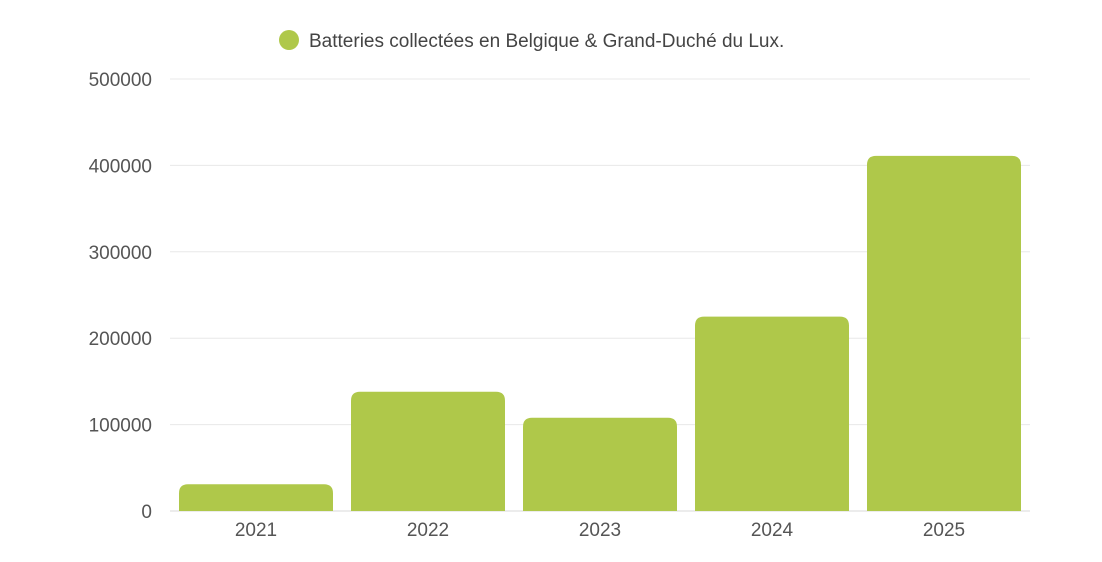 This screenshot has width=1102, height=562. I want to click on x-axis: 2021 2022 2023 2024 2025, so click(600, 530).